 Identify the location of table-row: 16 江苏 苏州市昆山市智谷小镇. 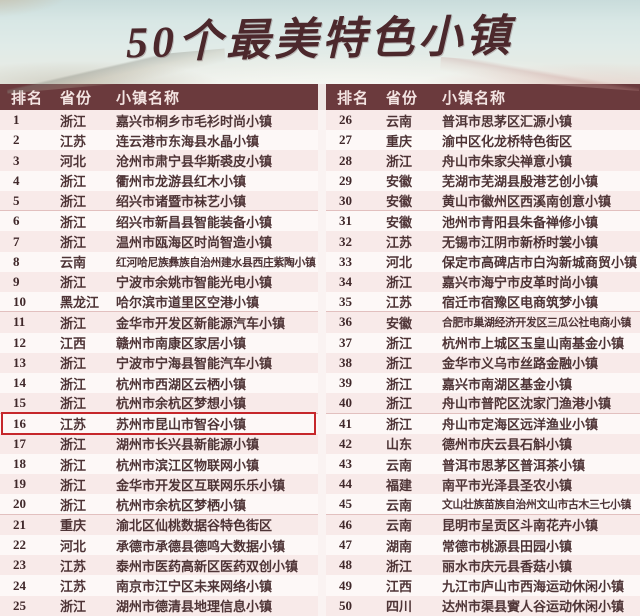
(159, 423).